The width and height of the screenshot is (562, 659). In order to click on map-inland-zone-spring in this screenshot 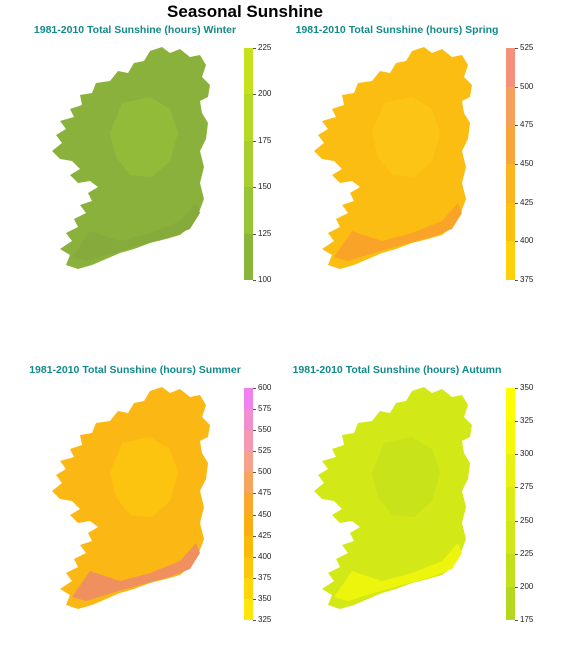, I will do `click(406, 137)`.